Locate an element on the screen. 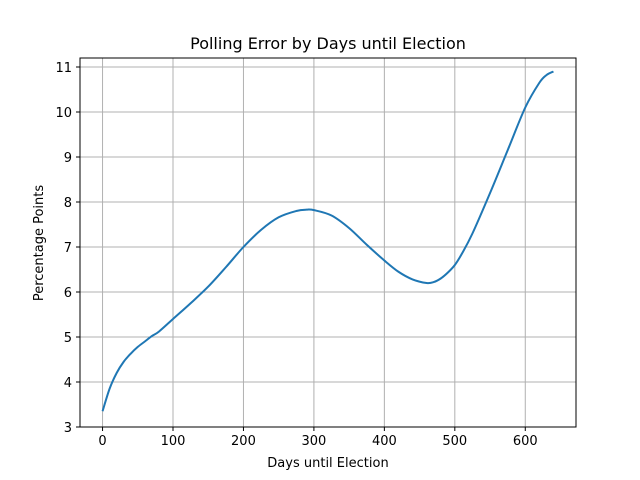 The width and height of the screenshot is (640, 480). y-tick-label: 8 is located at coordinates (68, 203).